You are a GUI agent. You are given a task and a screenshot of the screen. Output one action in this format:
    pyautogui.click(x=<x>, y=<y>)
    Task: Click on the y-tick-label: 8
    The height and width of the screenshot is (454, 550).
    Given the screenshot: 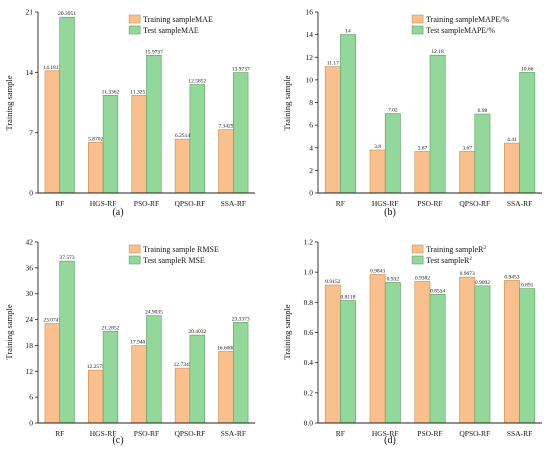 What is the action you would take?
    pyautogui.click(x=311, y=102)
    